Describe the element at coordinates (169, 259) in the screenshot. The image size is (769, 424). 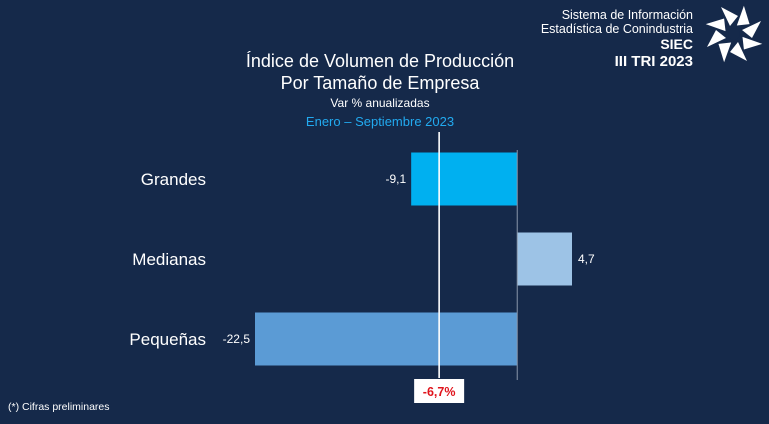
I see `category-label-2: Medianas` at that location.